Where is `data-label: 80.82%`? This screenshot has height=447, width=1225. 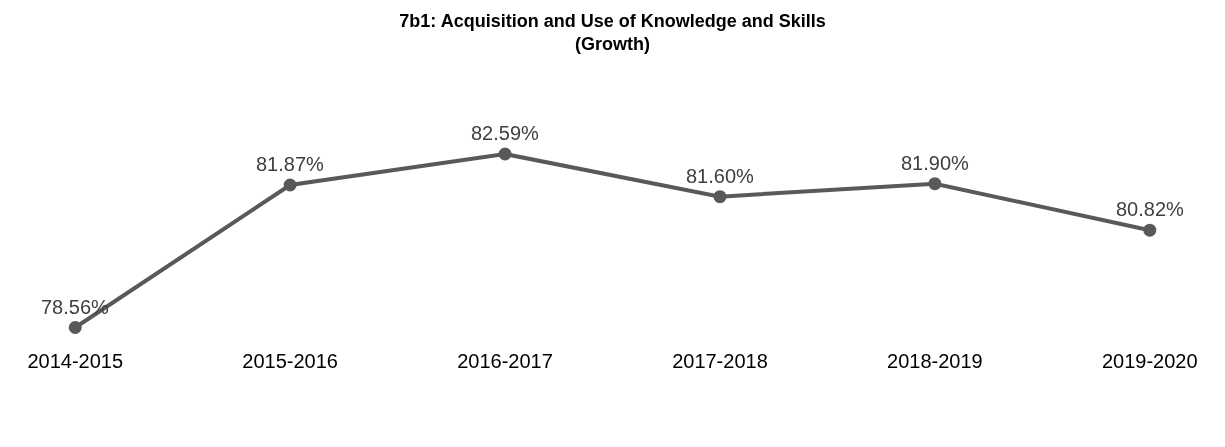 data-label: 80.82% is located at coordinates (1150, 209).